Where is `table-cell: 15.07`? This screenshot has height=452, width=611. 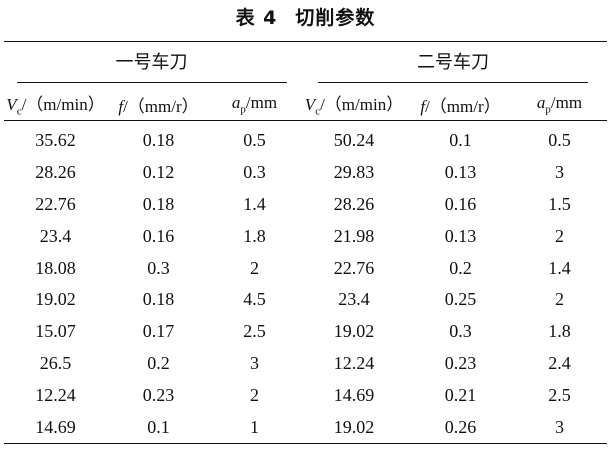
table-cell: 15.07 is located at coordinates (55, 331).